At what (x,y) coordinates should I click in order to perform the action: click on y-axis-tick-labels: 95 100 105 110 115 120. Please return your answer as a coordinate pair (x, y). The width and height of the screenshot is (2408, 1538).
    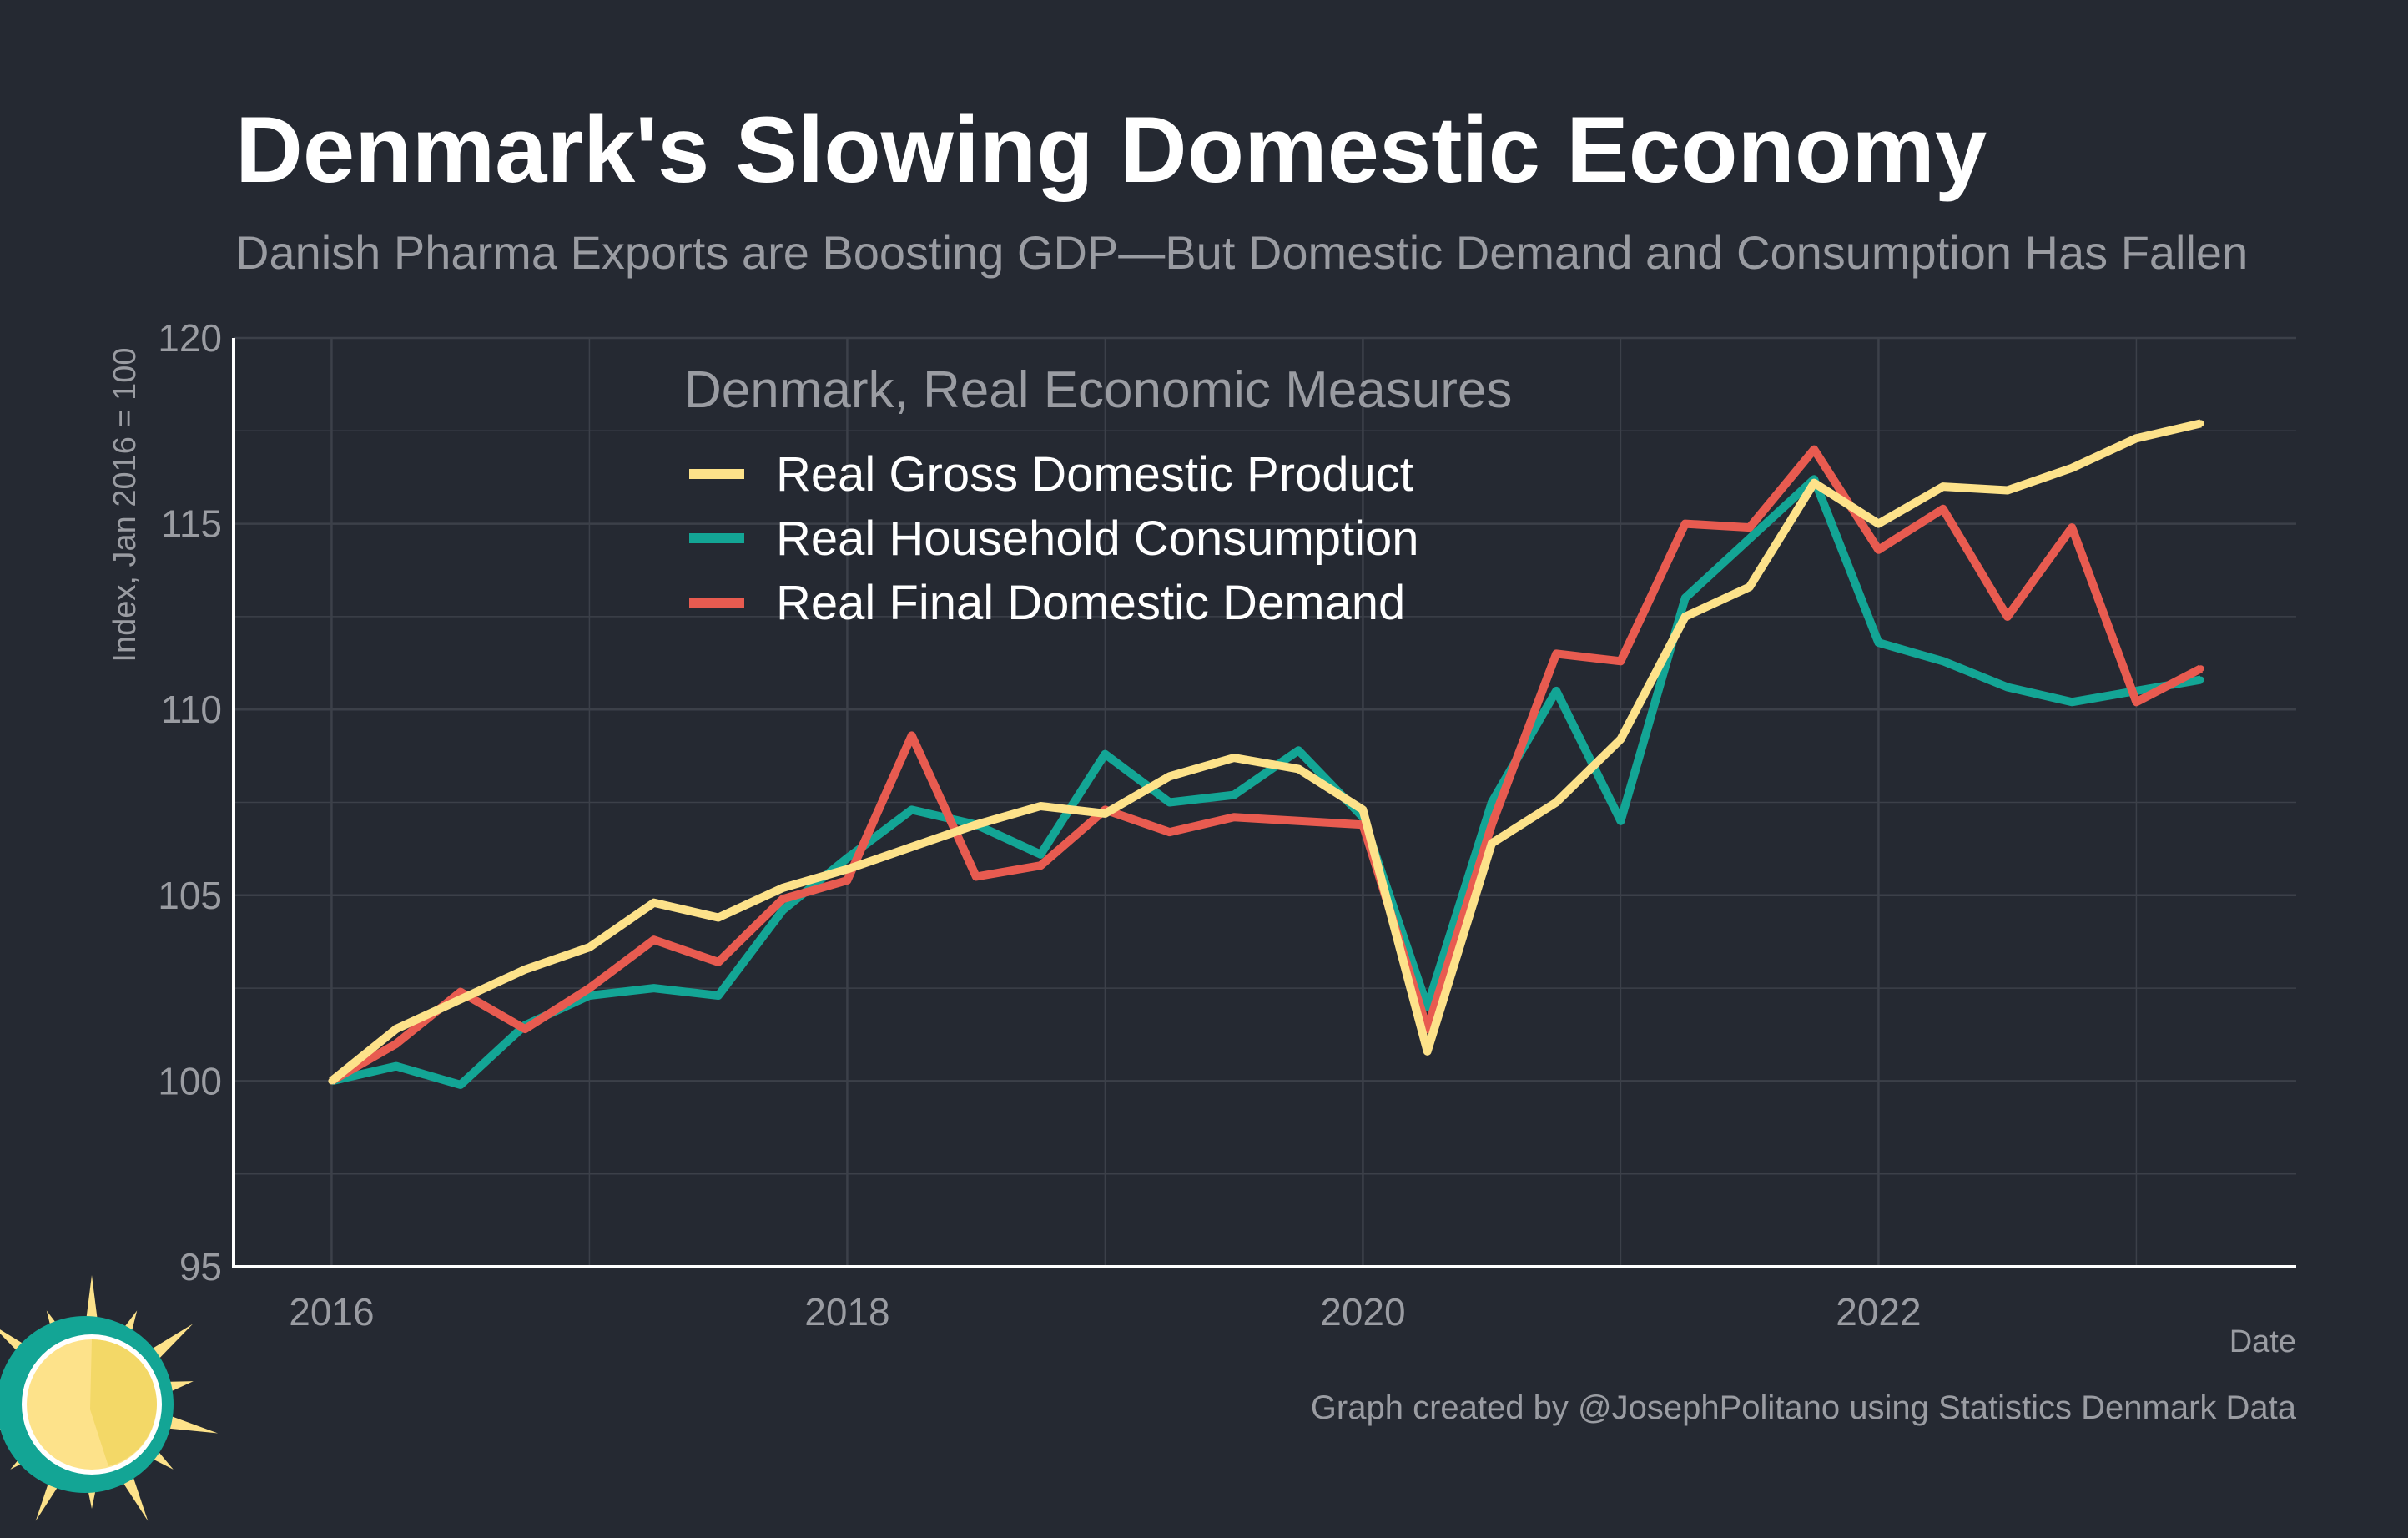
    Looking at the image, I should click on (190, 802).